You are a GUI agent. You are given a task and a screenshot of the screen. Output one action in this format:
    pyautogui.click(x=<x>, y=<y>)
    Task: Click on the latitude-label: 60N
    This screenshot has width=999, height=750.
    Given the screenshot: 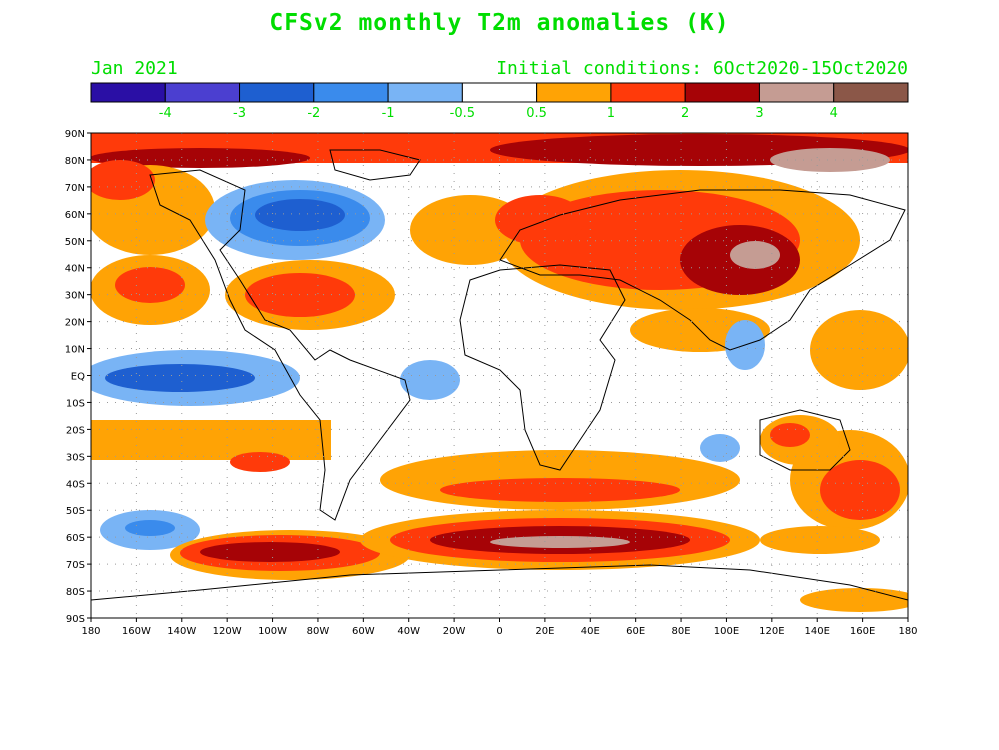 What is the action you would take?
    pyautogui.click(x=75, y=215)
    